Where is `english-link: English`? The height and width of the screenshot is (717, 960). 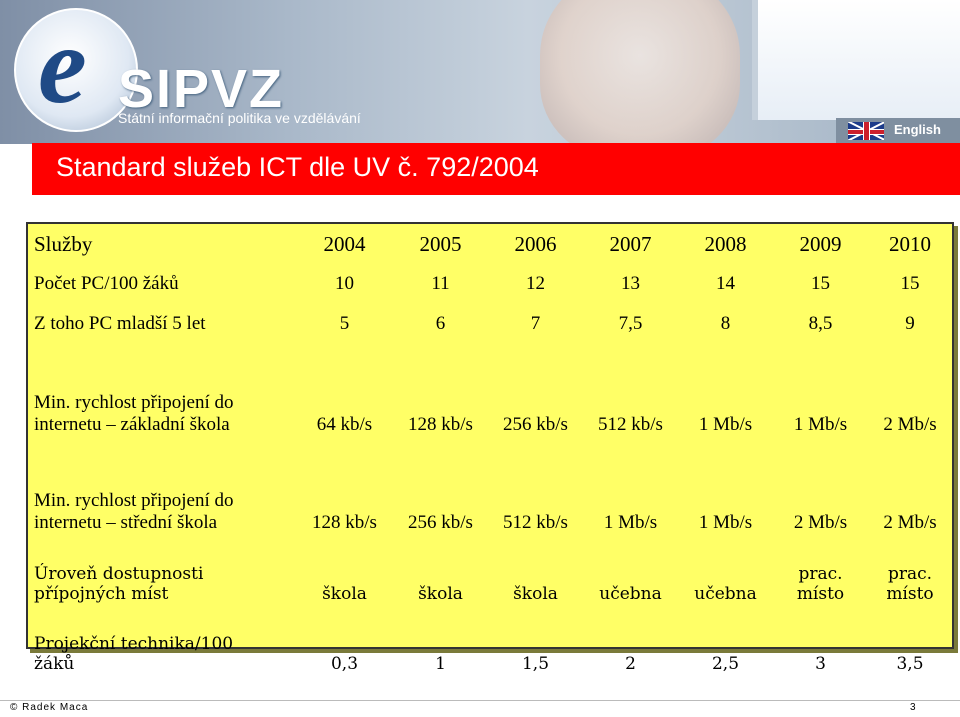 english-link: English is located at coordinates (917, 129).